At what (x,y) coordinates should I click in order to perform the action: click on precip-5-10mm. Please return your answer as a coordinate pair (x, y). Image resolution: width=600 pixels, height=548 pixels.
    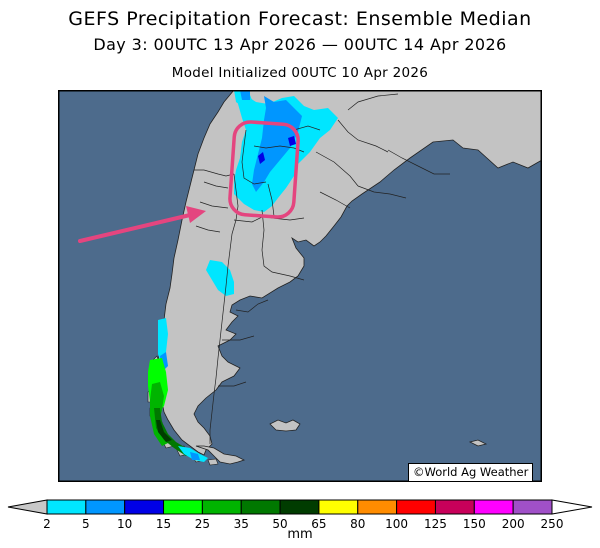
    Looking at the image, I should click on (277, 144).